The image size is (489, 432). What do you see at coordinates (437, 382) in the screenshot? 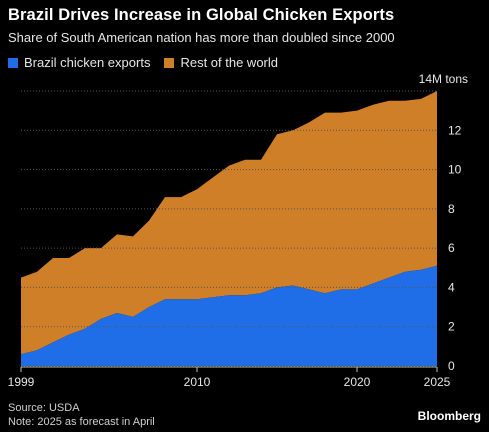
I see `x-tick-label: 2025` at bounding box center [437, 382].